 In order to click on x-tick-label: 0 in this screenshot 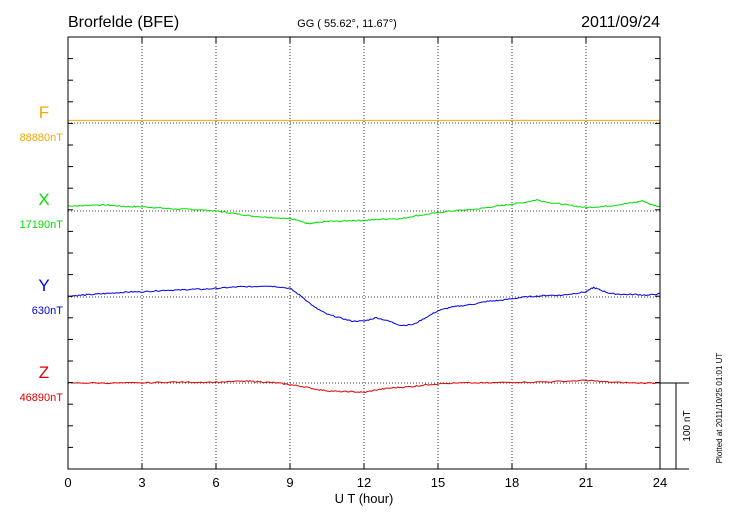, I will do `click(67, 482)`.